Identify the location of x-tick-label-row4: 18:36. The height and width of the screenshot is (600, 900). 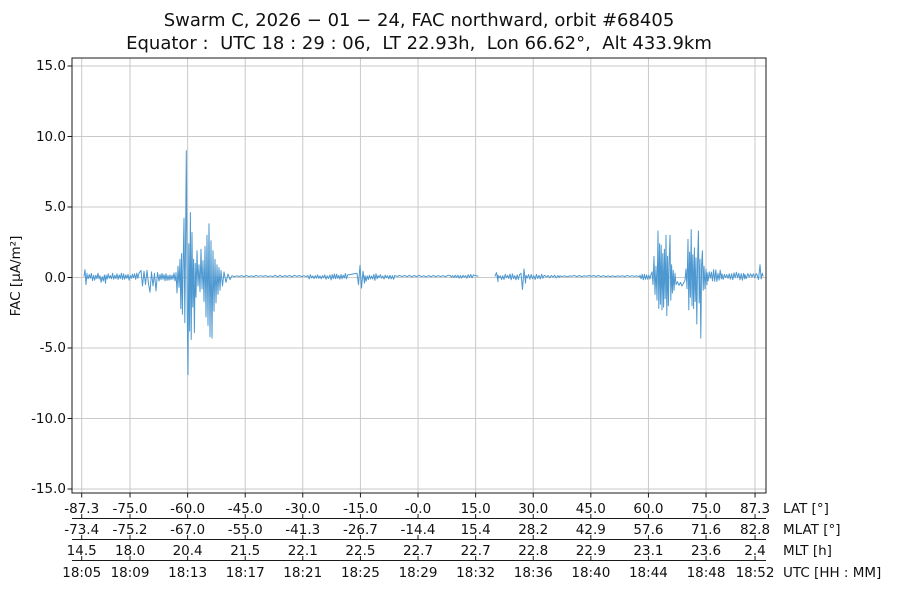
(533, 572).